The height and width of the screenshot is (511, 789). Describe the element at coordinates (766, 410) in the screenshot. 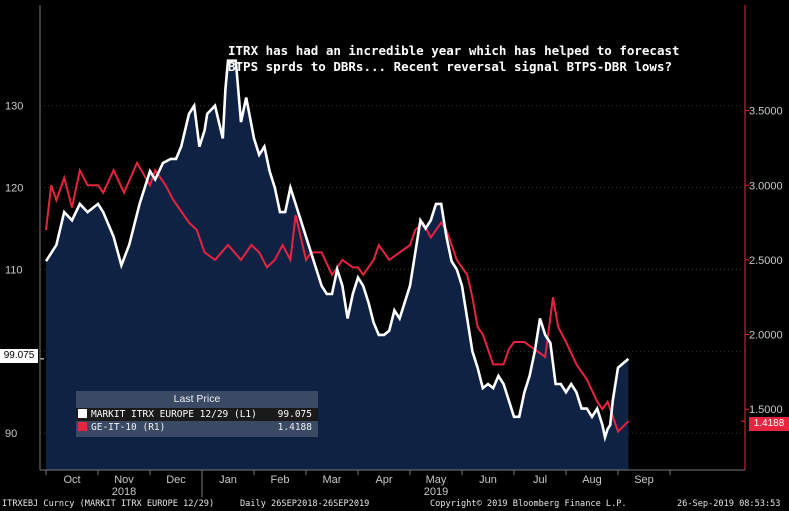

I see `y-right-tick-label: 1.5000` at that location.